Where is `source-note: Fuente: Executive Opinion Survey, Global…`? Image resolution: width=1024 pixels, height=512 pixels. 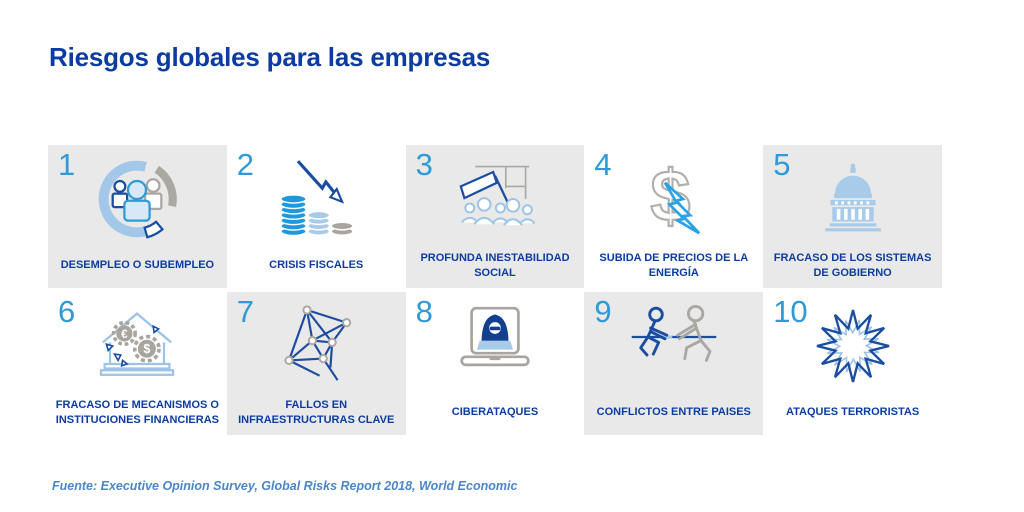
source-note: Fuente: Executive Opinion Survey, Global… is located at coordinates (285, 486).